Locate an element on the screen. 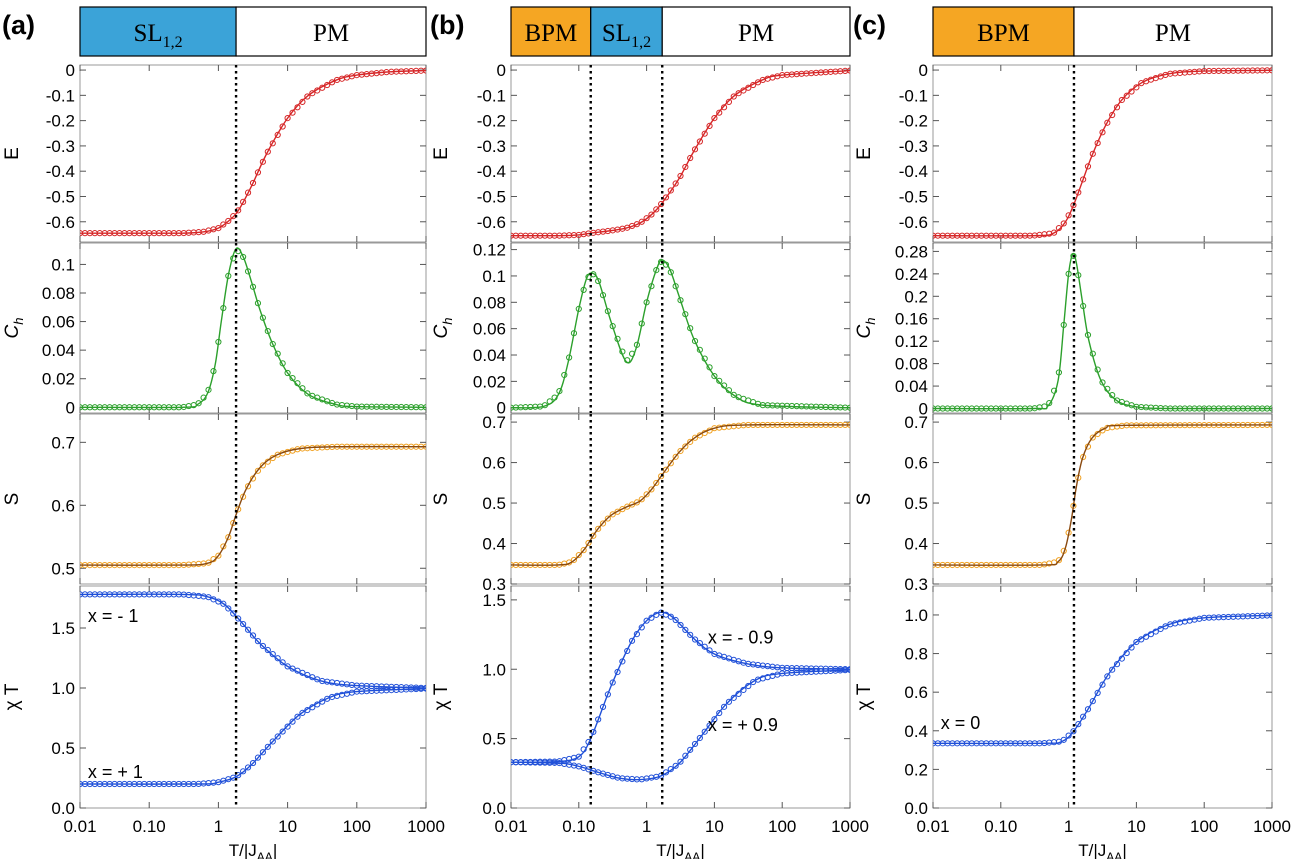 The height and width of the screenshot is (859, 1316). series-label: x = + 0.9 is located at coordinates (743, 725).